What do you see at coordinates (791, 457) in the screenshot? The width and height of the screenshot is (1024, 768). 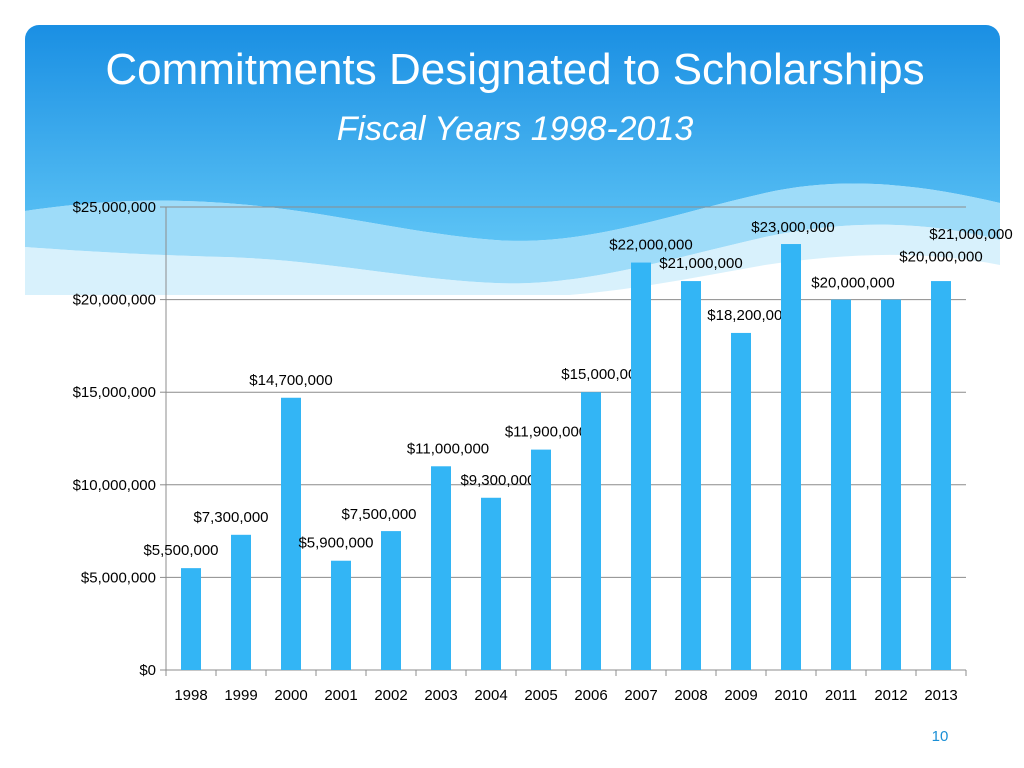 I see `bar-2010` at bounding box center [791, 457].